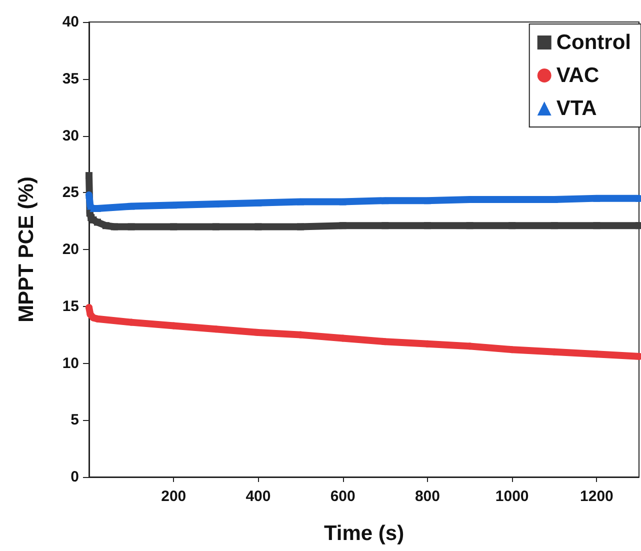 This screenshot has width=641, height=551. Describe the element at coordinates (70, 249) in the screenshot. I see `y-tick-label: 20` at that location.